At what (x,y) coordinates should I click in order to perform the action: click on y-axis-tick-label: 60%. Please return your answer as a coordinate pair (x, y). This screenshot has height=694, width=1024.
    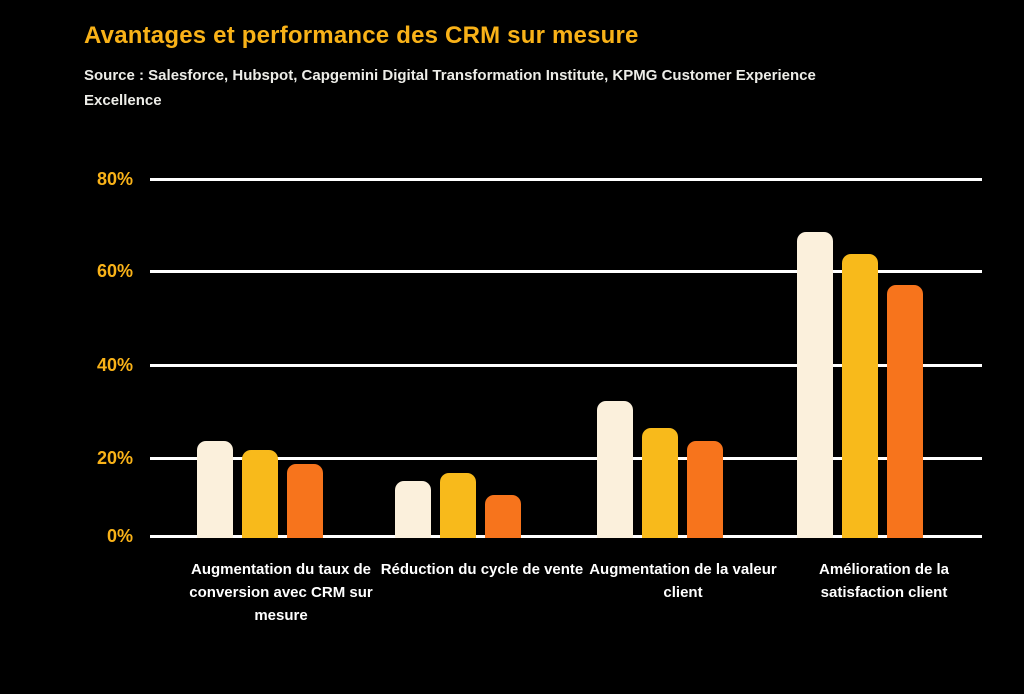
    Looking at the image, I should click on (114, 271).